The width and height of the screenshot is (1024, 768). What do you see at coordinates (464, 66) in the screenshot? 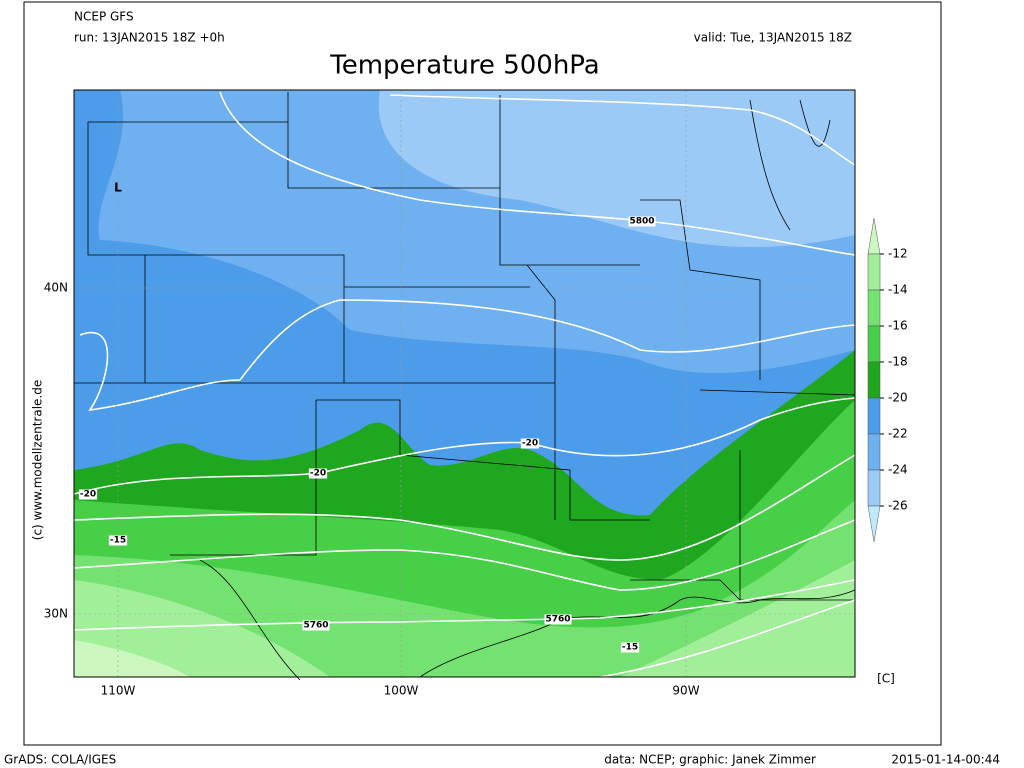
I see `map-title: Temperature 500hPa` at bounding box center [464, 66].